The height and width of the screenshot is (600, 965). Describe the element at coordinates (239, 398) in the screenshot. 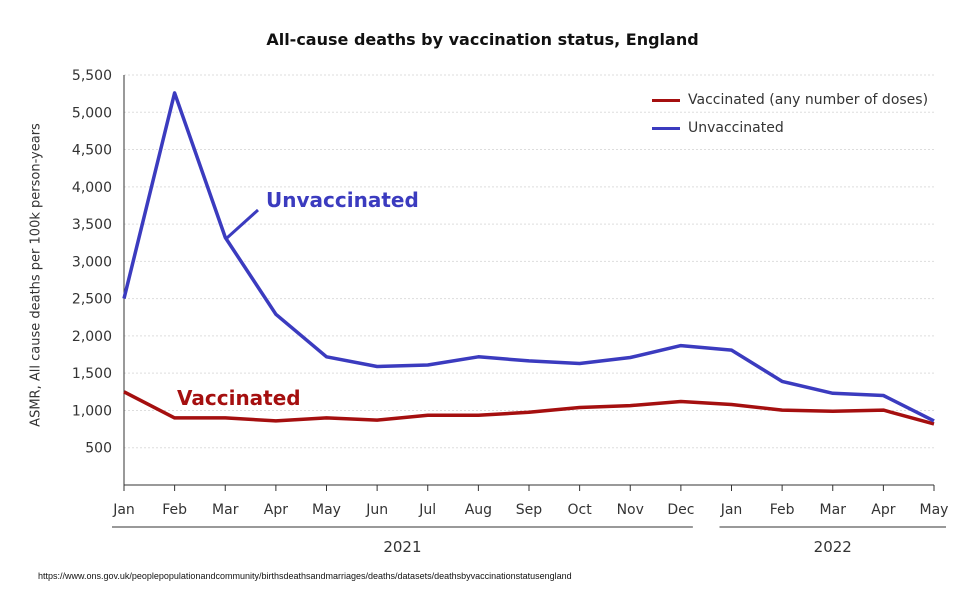

I see `annotation-vaccinated: Vaccinated` at that location.